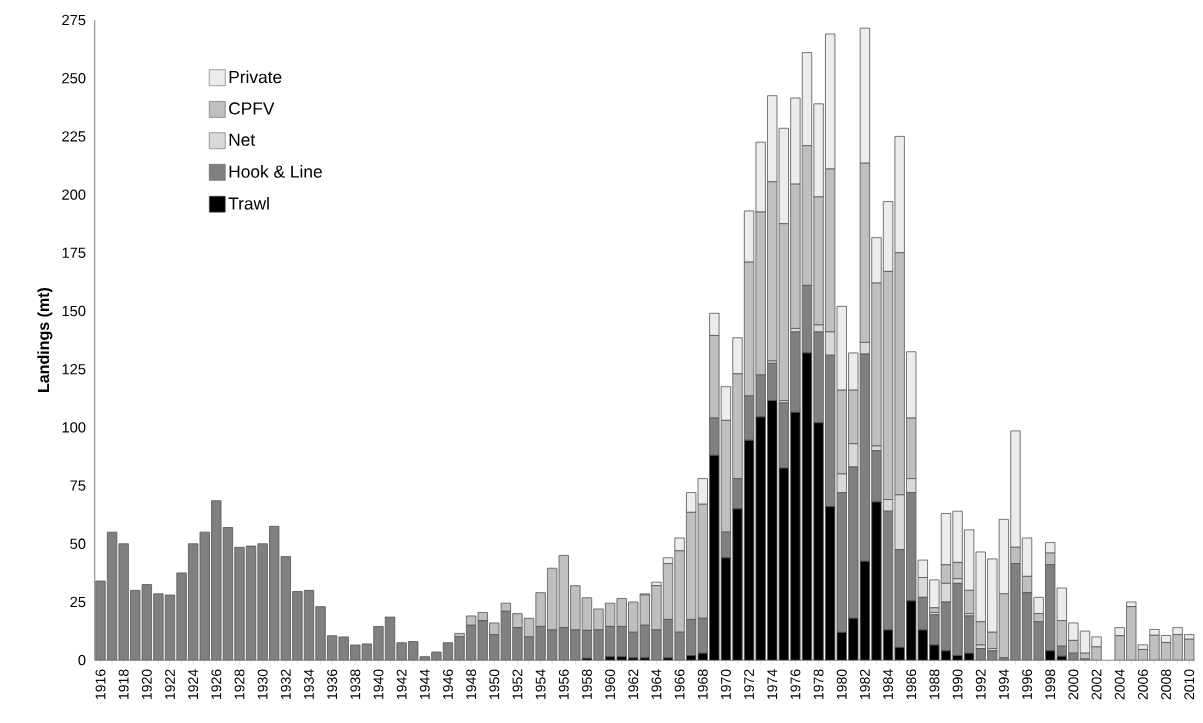 Image resolution: width=1203 pixels, height=723 pixels. What do you see at coordinates (193, 684) in the screenshot?
I see `x-tick-label: 1924` at bounding box center [193, 684].